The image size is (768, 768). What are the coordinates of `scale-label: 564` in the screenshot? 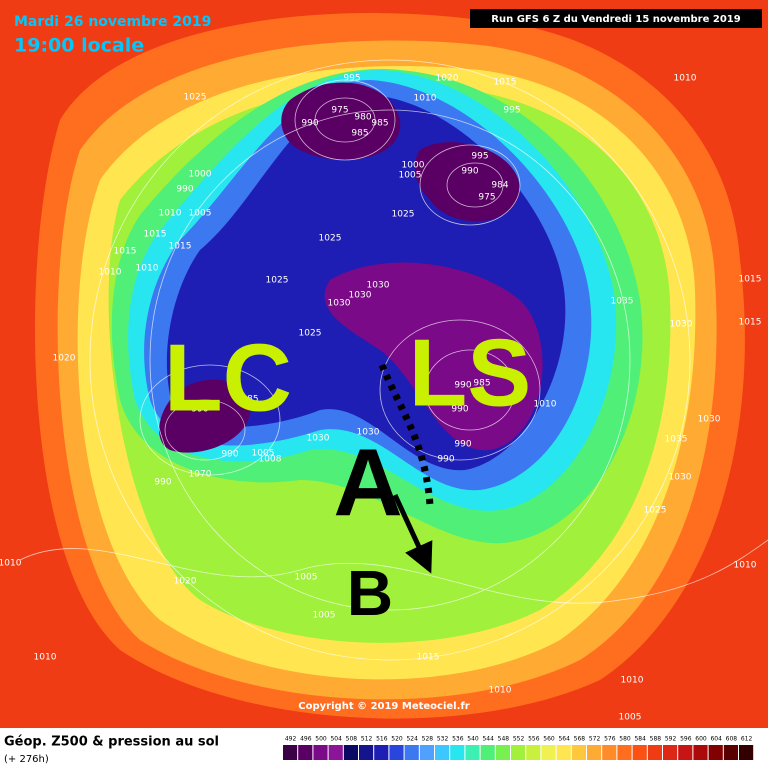 It's located at (564, 739).